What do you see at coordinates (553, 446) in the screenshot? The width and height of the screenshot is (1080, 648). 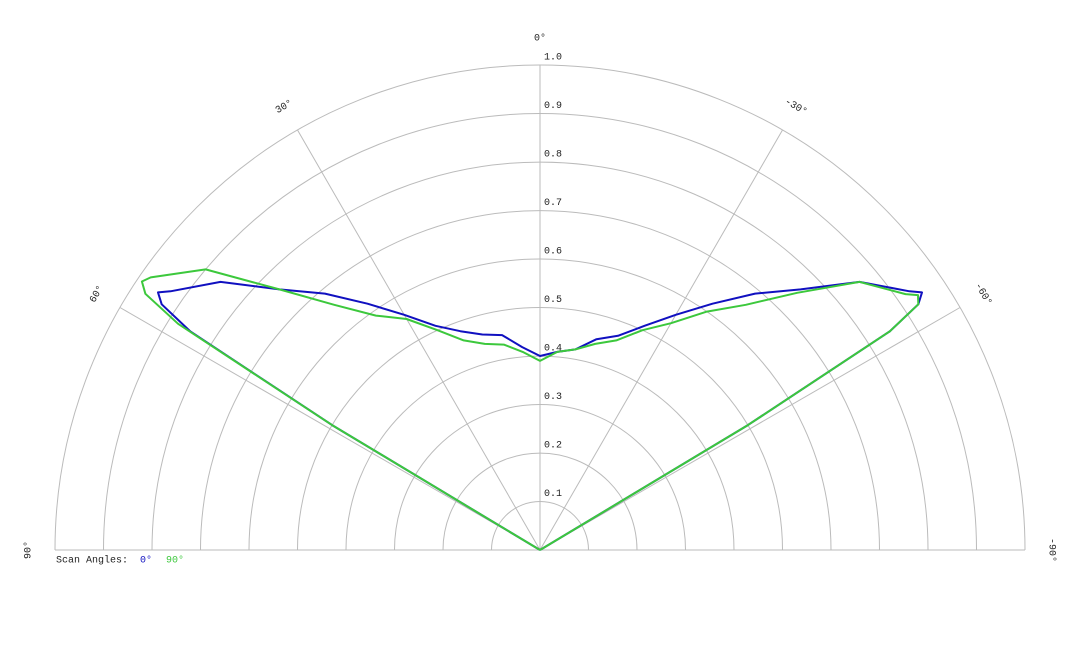 I see `r-tick-label: 0.2` at bounding box center [553, 446].